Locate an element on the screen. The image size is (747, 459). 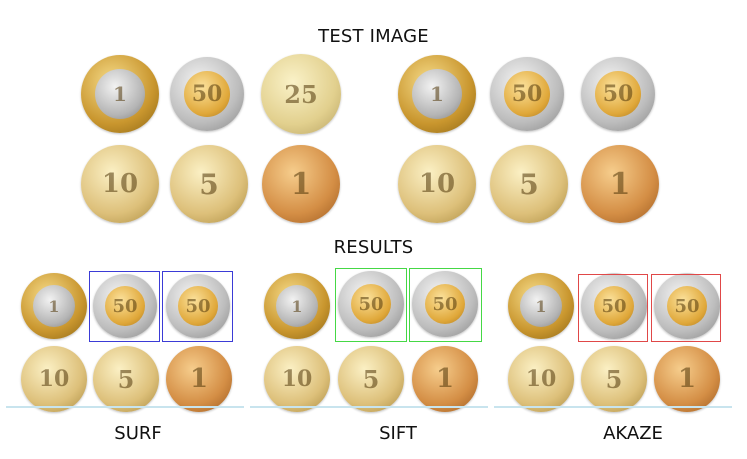
coin-25-kurus: 25 is located at coordinates (301, 94).